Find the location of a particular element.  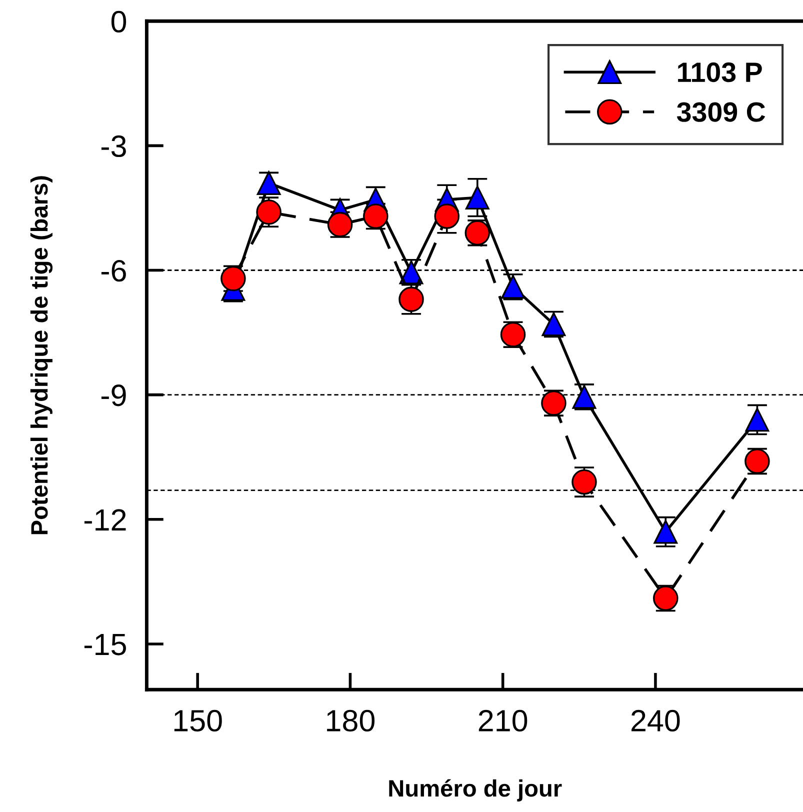

legend-label: 1103 P is located at coordinates (720, 72).